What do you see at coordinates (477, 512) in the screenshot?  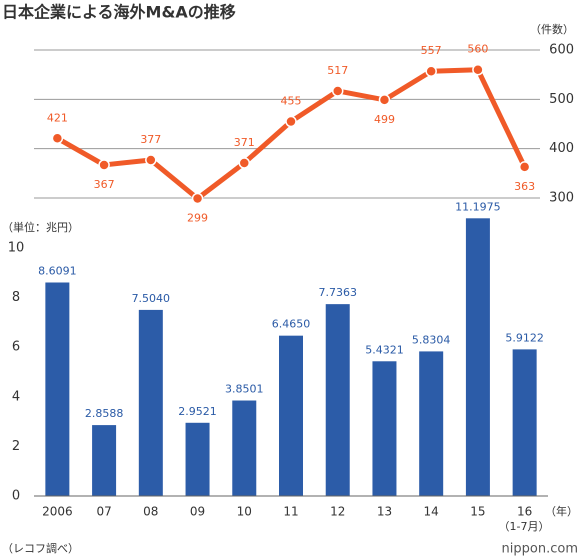 I see `x-tick-label: 15` at bounding box center [477, 512].